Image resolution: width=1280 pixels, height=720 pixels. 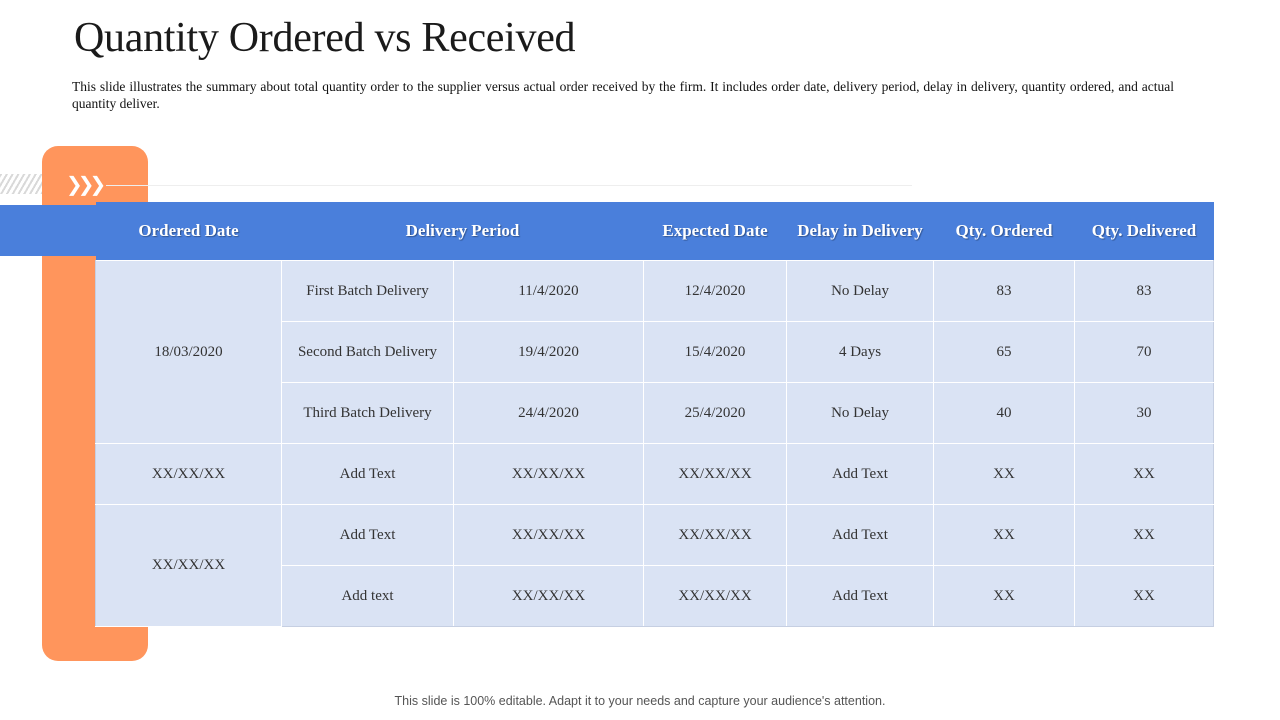 What do you see at coordinates (1004, 413) in the screenshot?
I see `qty-ordered-cell: 40` at bounding box center [1004, 413].